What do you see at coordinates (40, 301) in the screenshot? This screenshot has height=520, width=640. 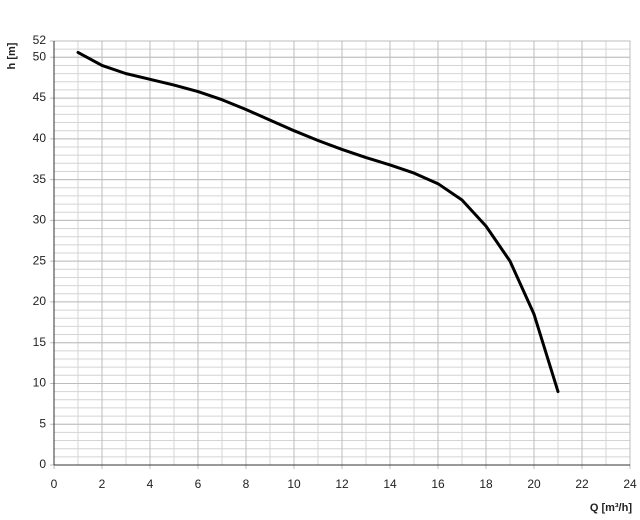 I see `y-tick-label: 20` at bounding box center [40, 301].